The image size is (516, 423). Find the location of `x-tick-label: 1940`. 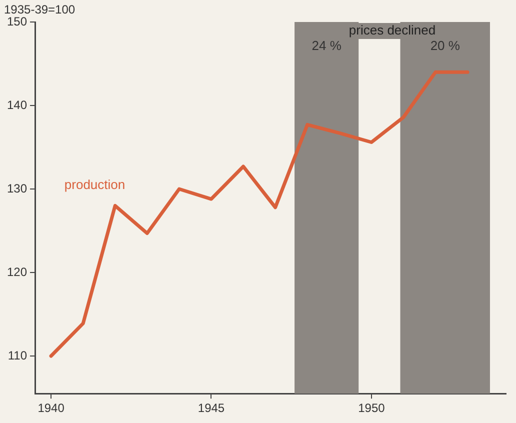

x-tick-label: 1940 is located at coordinates (51, 408).